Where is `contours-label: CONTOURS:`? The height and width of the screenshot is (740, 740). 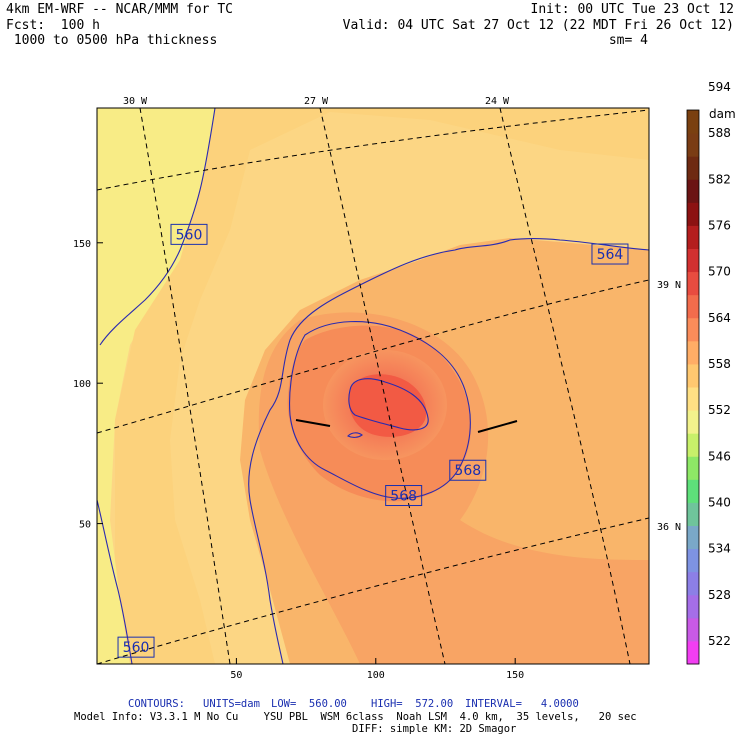
contours-label: CONTOURS: is located at coordinates (156, 704).